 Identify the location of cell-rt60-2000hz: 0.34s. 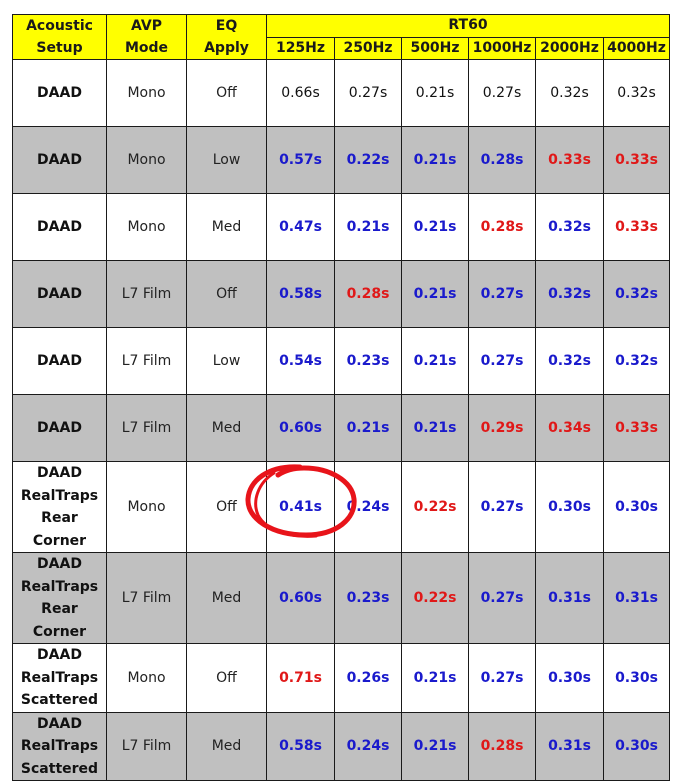
(569, 428).